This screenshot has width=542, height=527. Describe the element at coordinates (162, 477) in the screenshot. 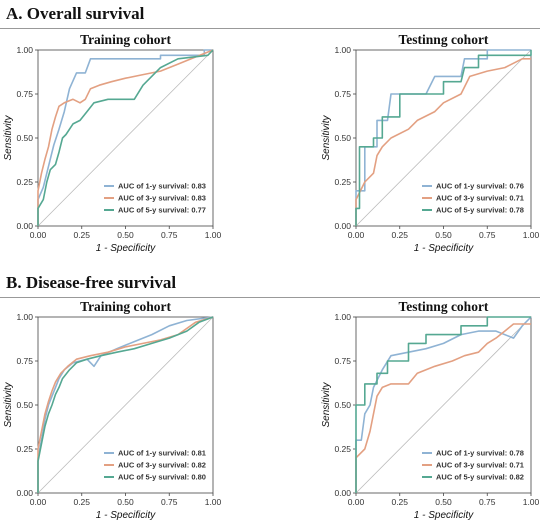

I see `legend-label: AUC of 5-y survival: 0.80` at that location.